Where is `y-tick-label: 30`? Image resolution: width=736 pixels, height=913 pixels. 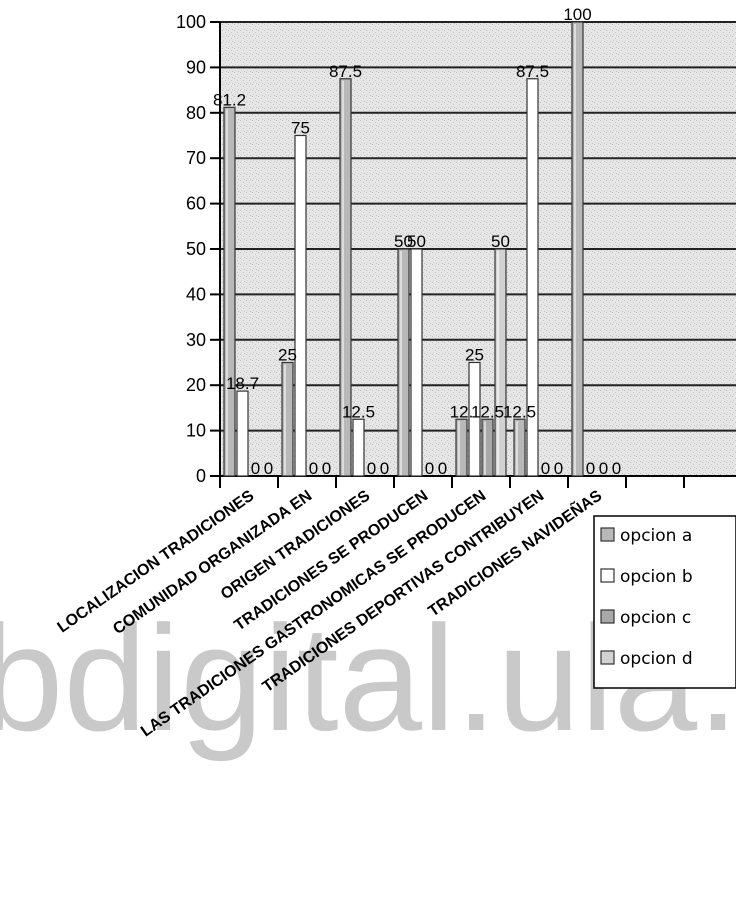
y-tick-label: 30 is located at coordinates (196, 340).